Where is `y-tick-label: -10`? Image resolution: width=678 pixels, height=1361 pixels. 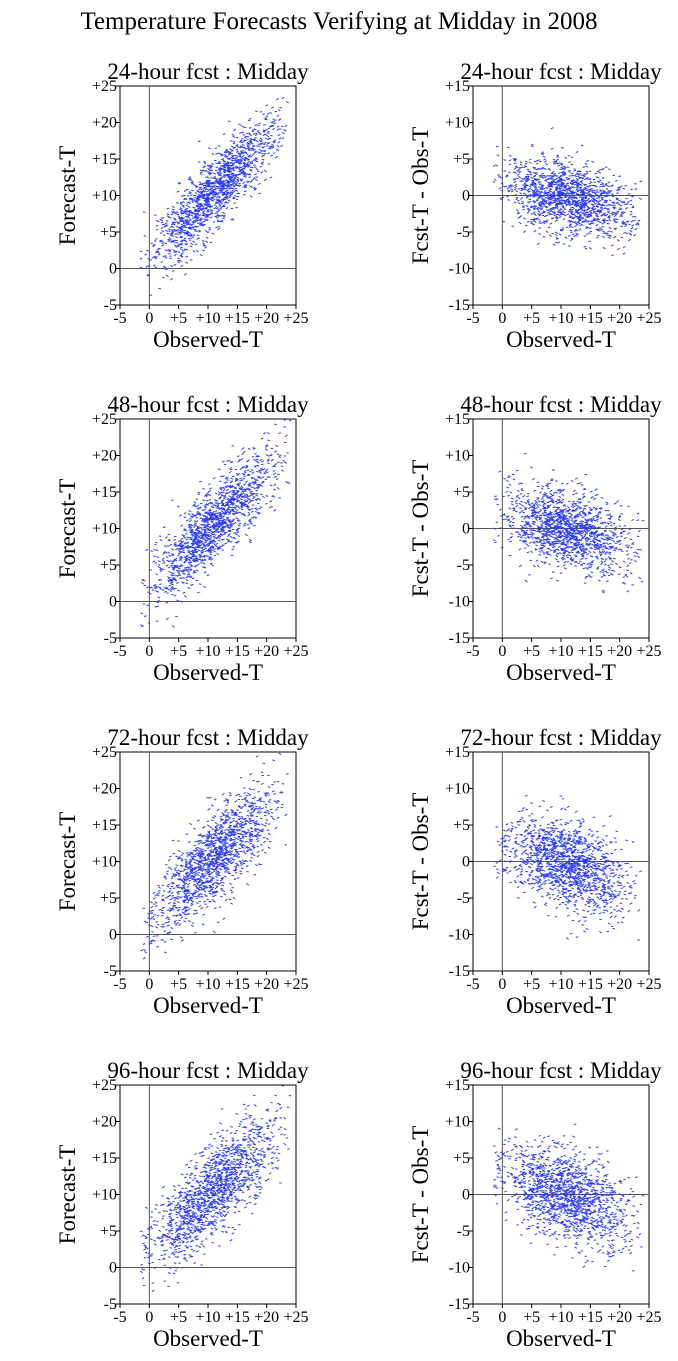
y-tick-label: -10 is located at coordinates (459, 269).